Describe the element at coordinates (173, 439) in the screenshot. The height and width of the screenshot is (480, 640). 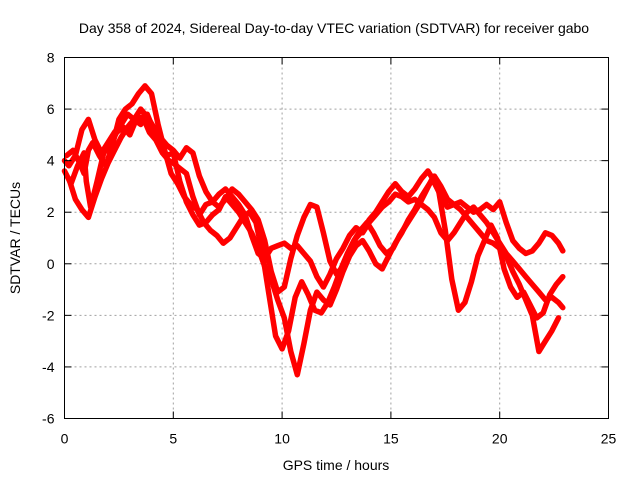
I see `x-tick-label: 5` at that location.